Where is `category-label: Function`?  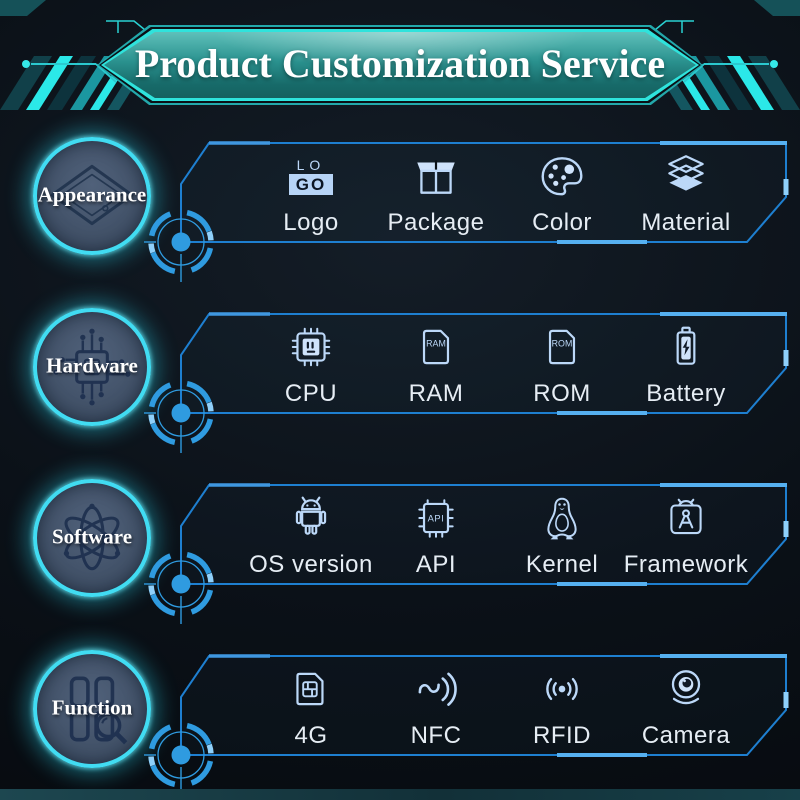 category-label: Function is located at coordinates (92, 707).